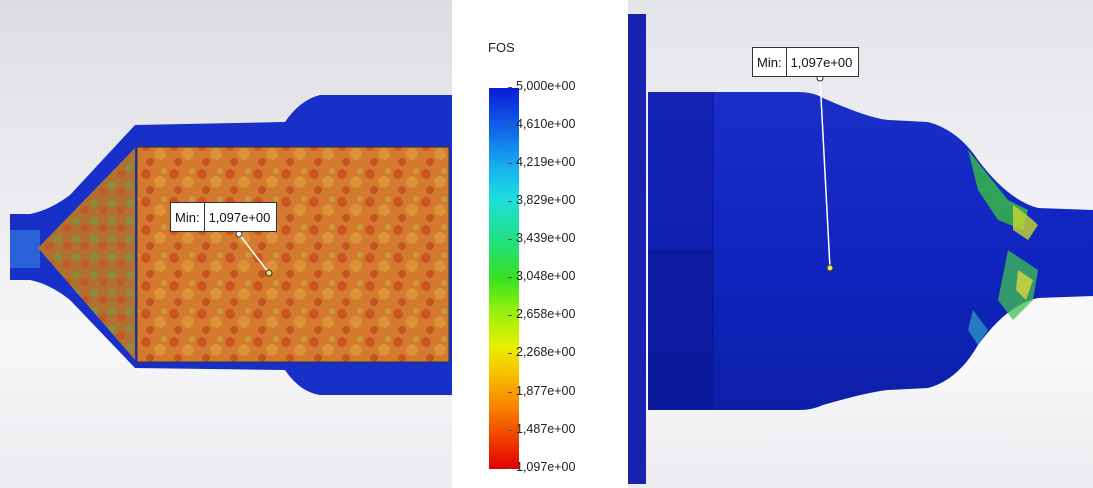 The width and height of the screenshot is (1093, 488). What do you see at coordinates (680, 330) in the screenshot?
I see `segment-left-shadow` at bounding box center [680, 330].